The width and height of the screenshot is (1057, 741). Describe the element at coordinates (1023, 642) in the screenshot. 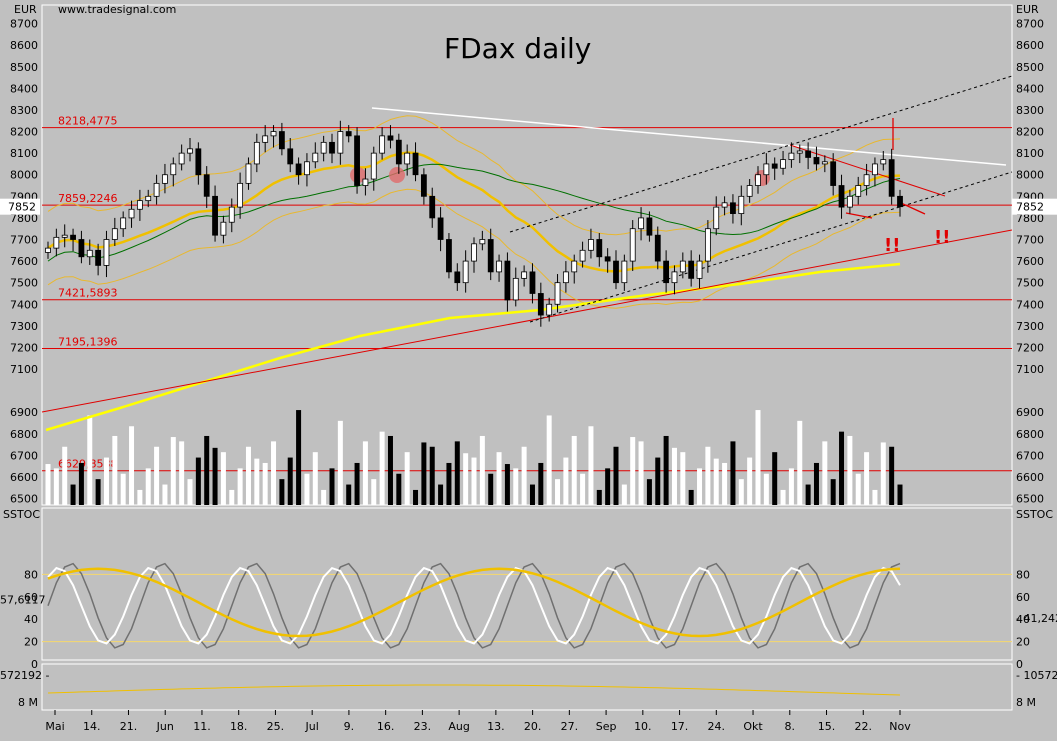

I see `sstoc-tick-right: 20` at that location.